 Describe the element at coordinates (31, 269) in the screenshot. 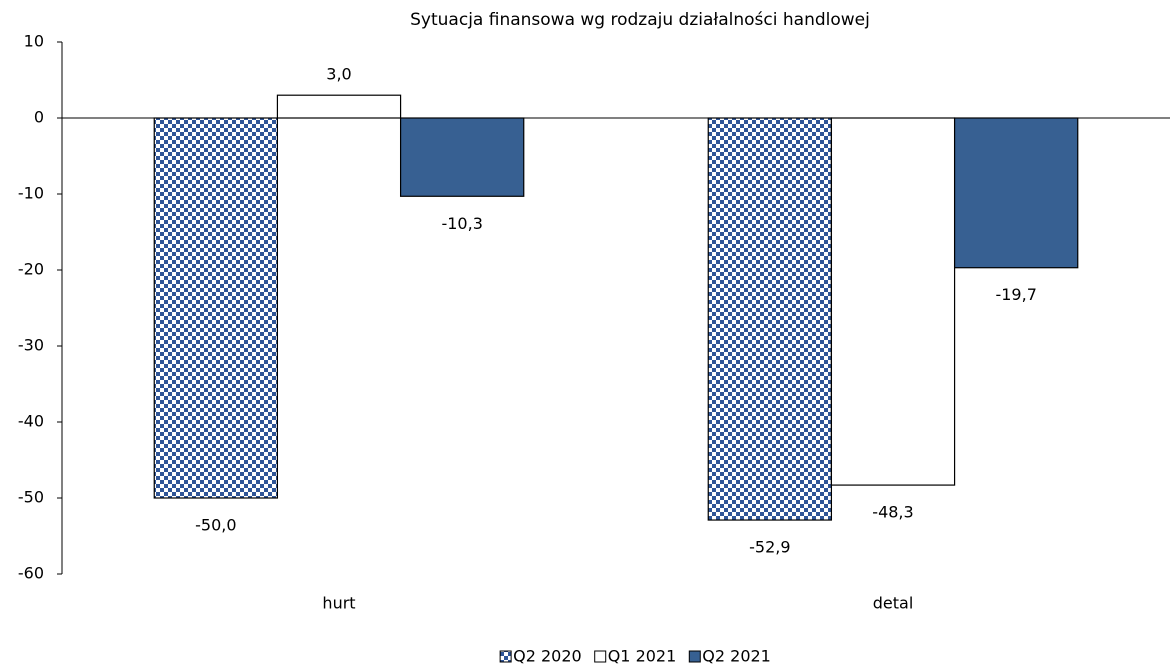

I see `y-tick-label: -20` at that location.